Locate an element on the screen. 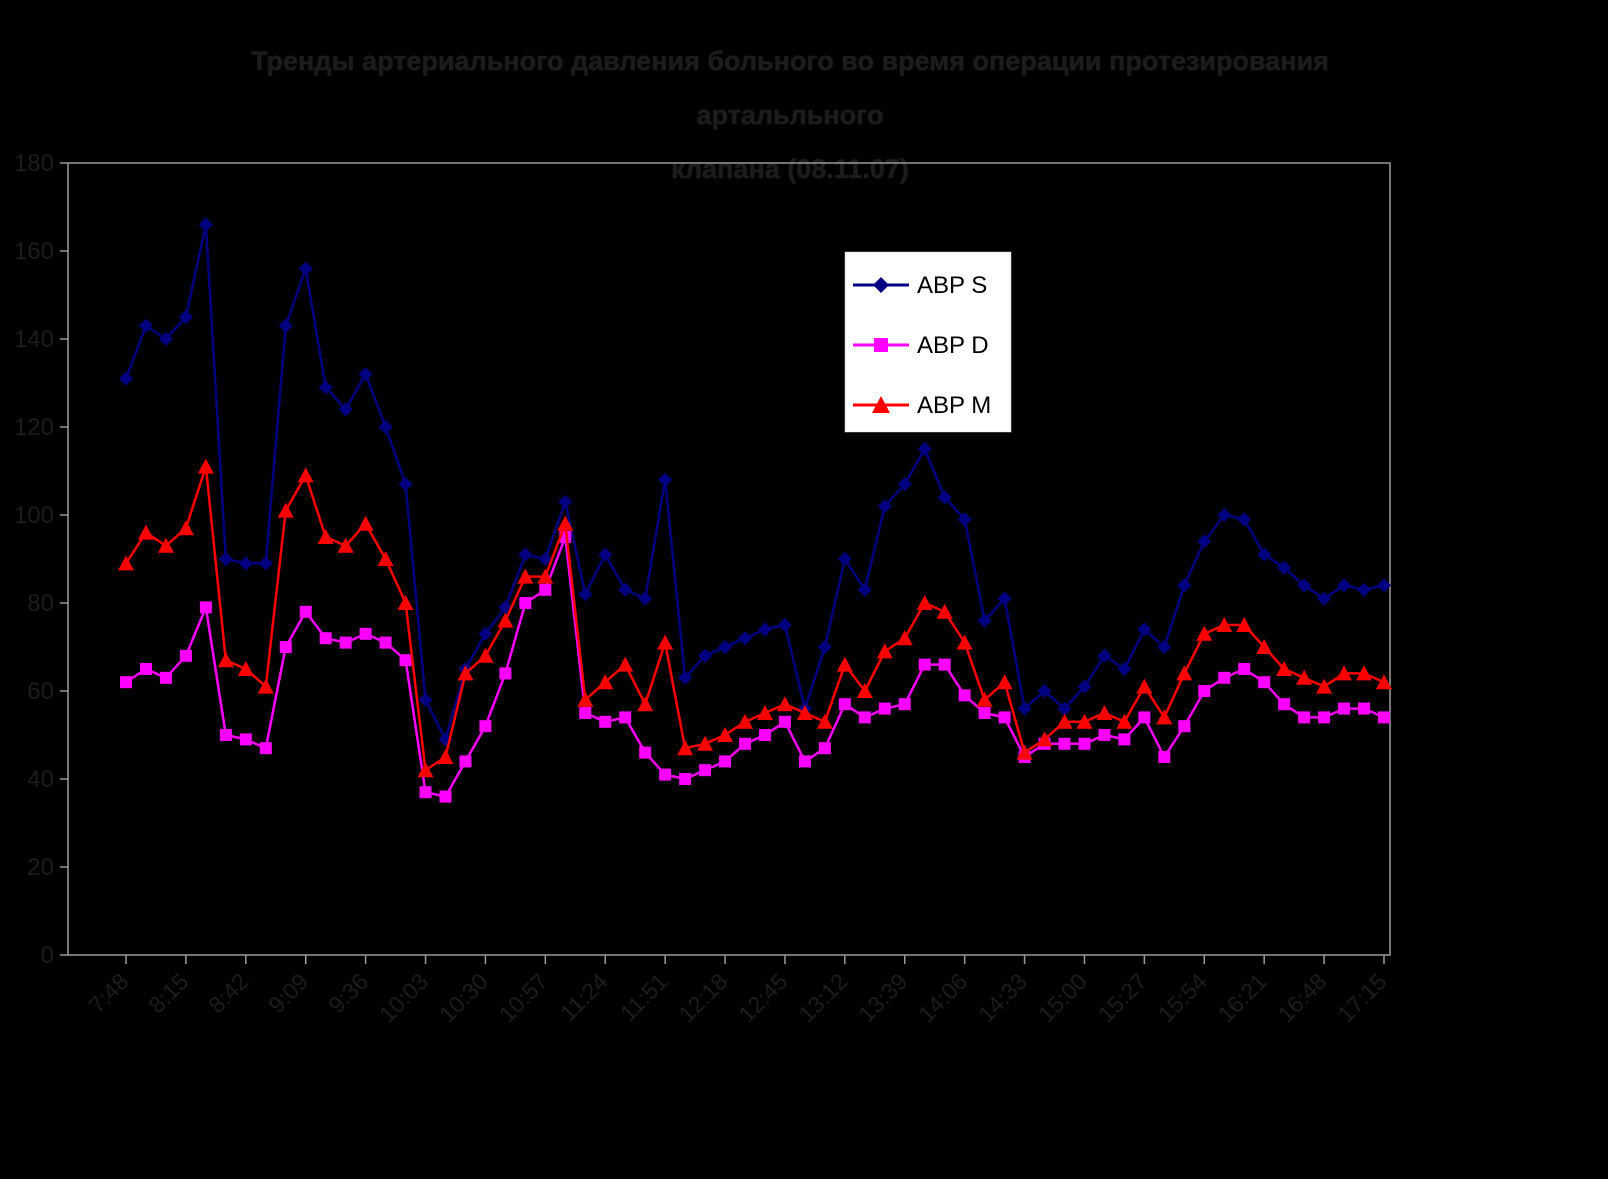 The image size is (1608, 1179). x-axis-tick-label: 12:18 is located at coordinates (702, 997).